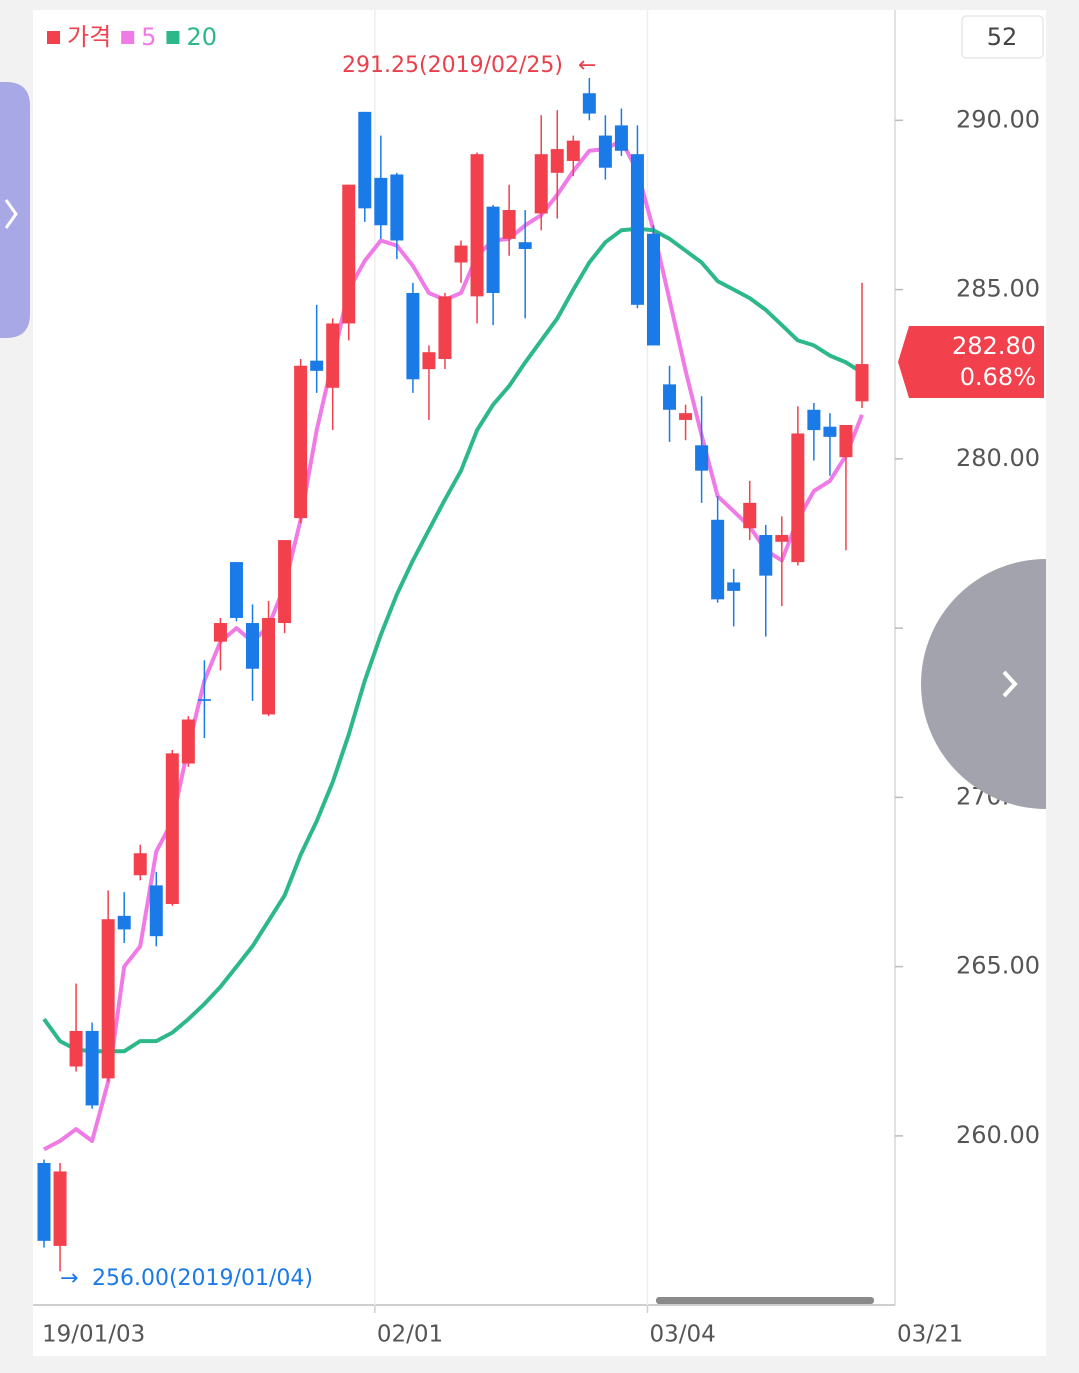  I want to click on x-tick-label: 02/01, so click(410, 1335).